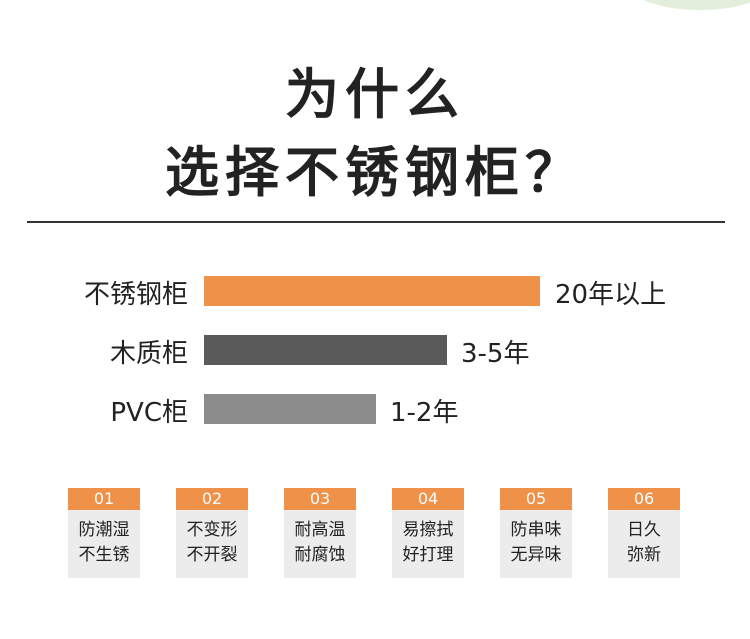  Describe the element at coordinates (212, 543) in the screenshot. I see `feature-text: 不变形 不开裂` at that location.